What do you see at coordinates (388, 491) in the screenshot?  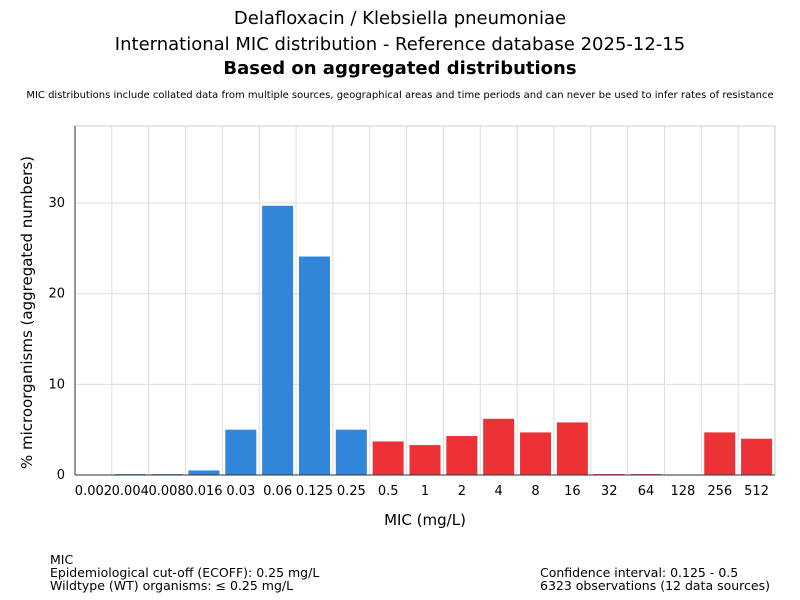 I see `x-tick-label: 0.5` at bounding box center [388, 491].